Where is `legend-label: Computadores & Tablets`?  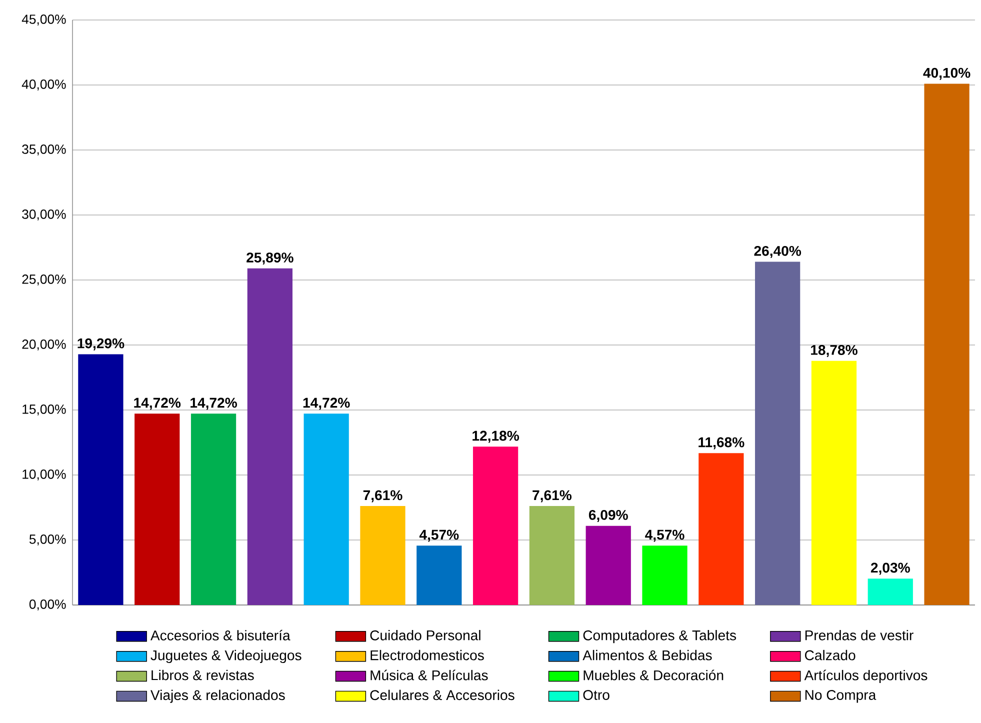 legend-label: Computadores & Tablets is located at coordinates (659, 637).